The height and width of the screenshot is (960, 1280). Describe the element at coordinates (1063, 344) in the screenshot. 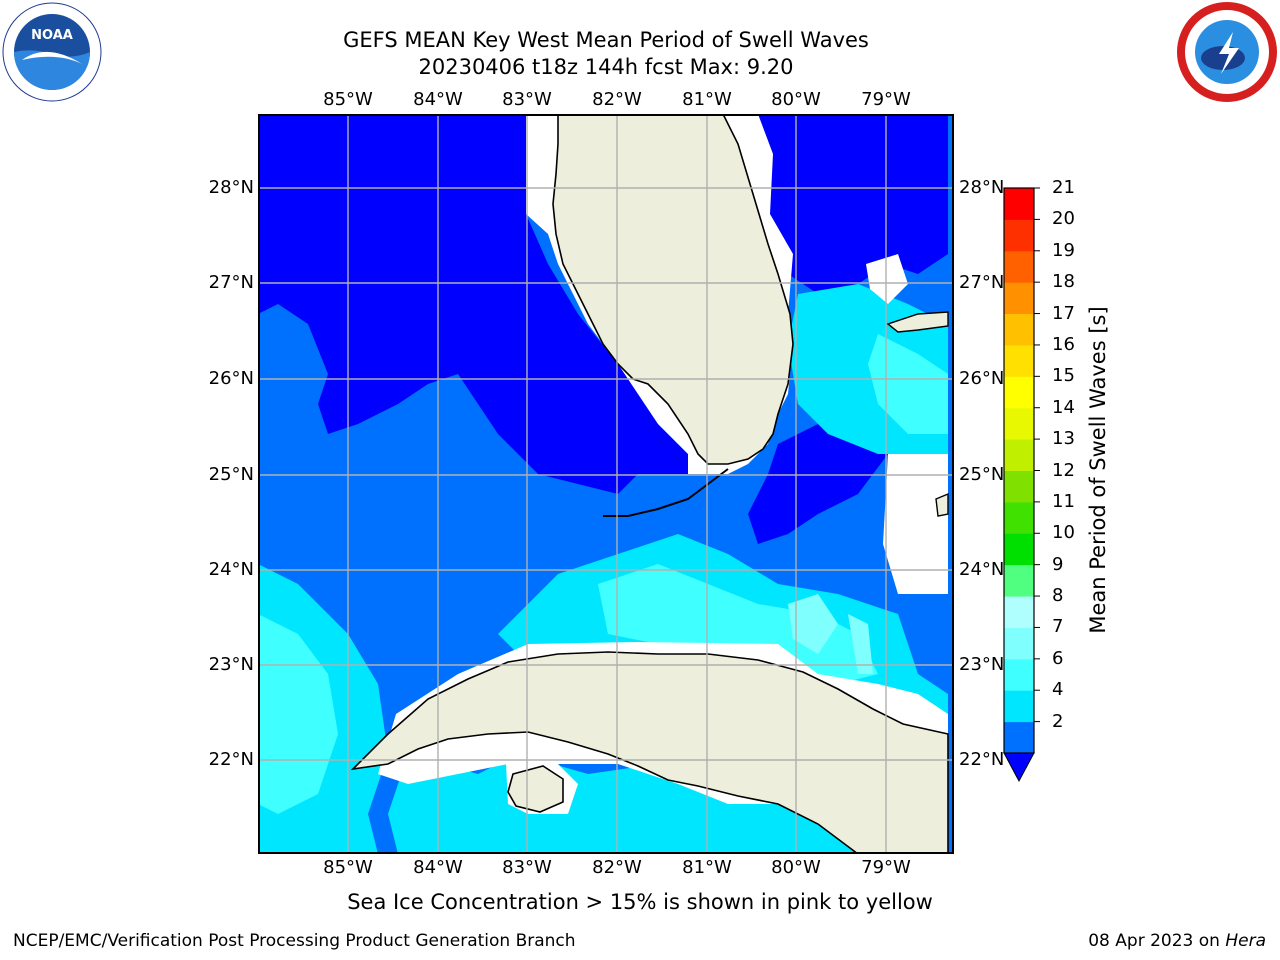

I see `colorbar-tick-label: 16` at that location.